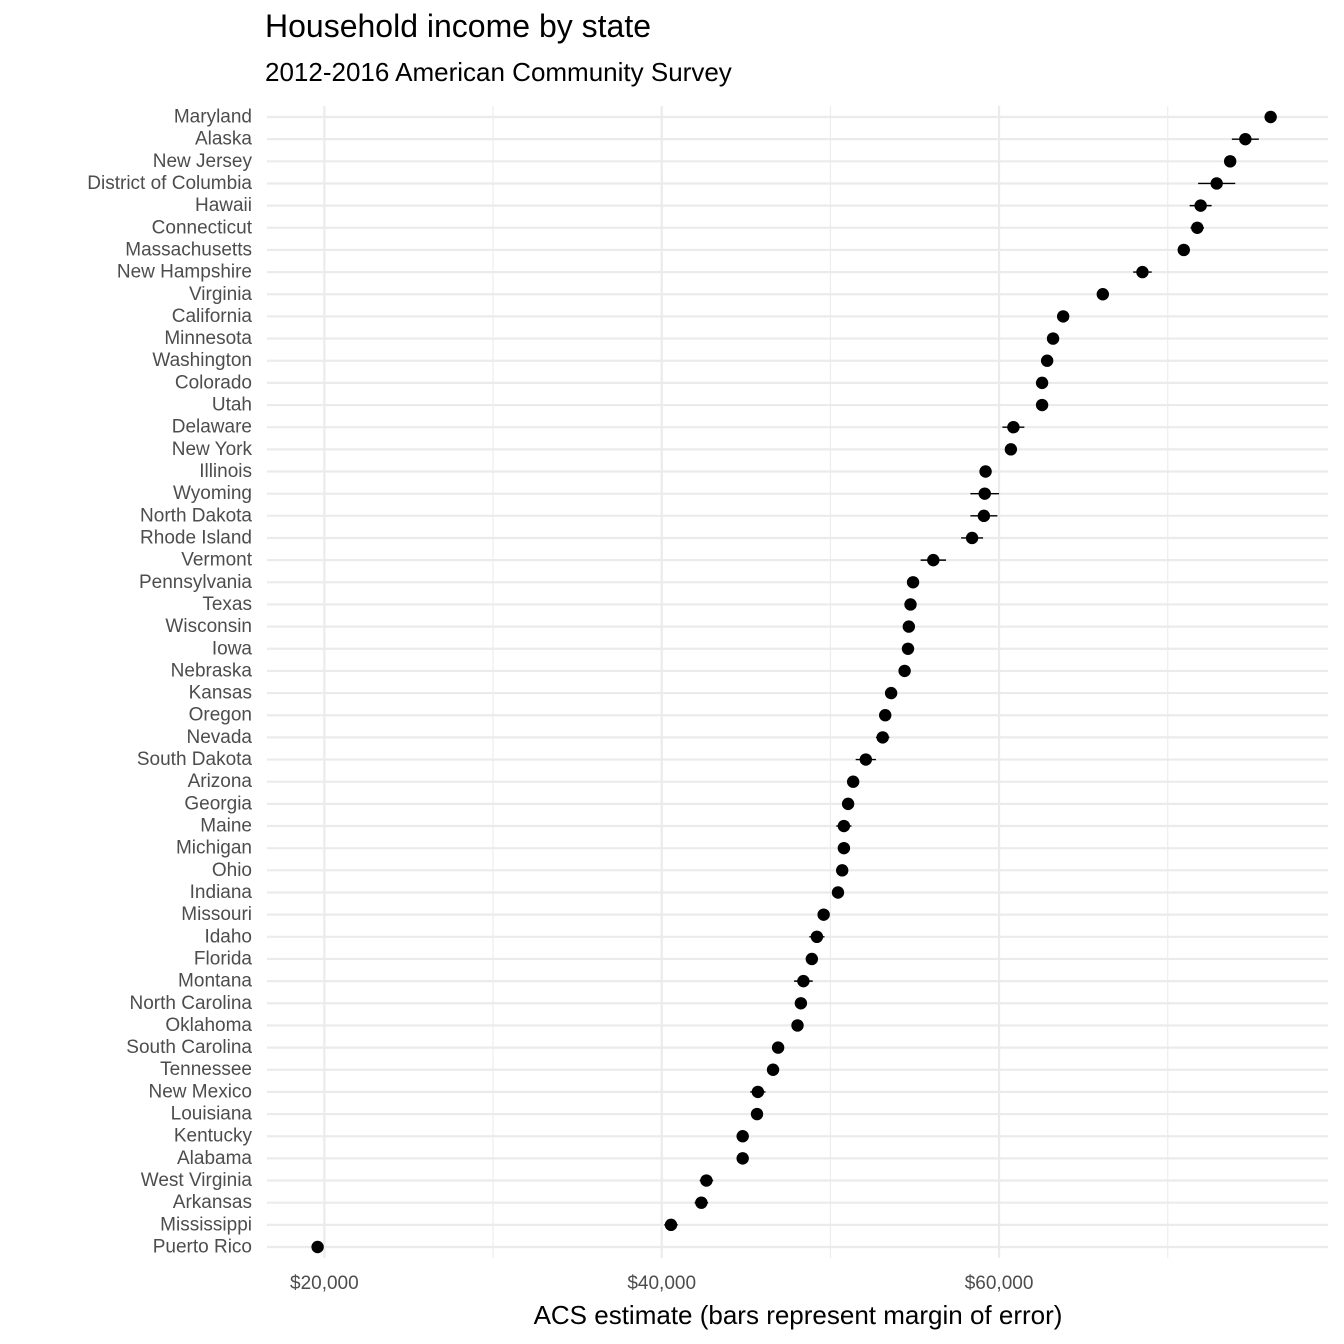 Image resolution: width=1344 pixels, height=1344 pixels. What do you see at coordinates (220, 737) in the screenshot?
I see `state-label: Nevada` at bounding box center [220, 737].